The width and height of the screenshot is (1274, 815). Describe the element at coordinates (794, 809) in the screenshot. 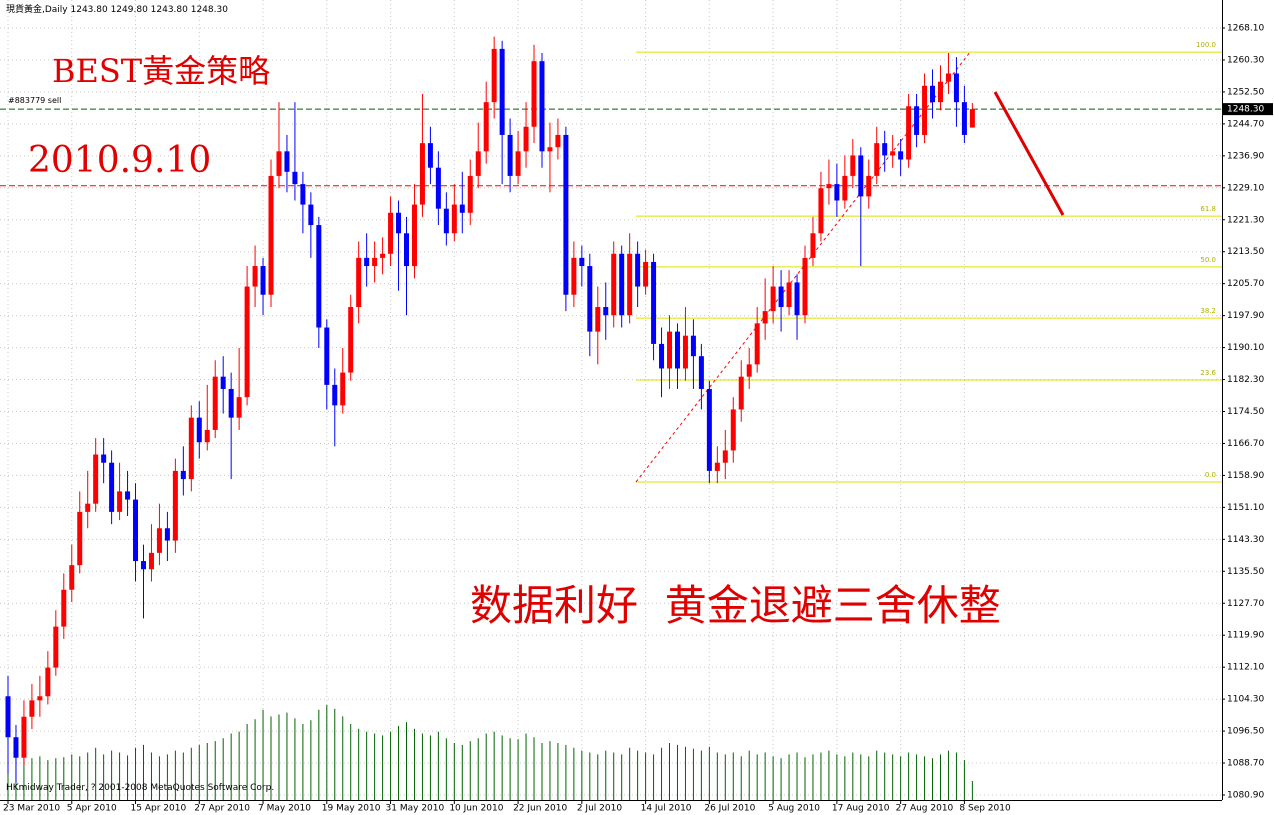

I see `x-tick-label: 5 Aug 2010` at that location.